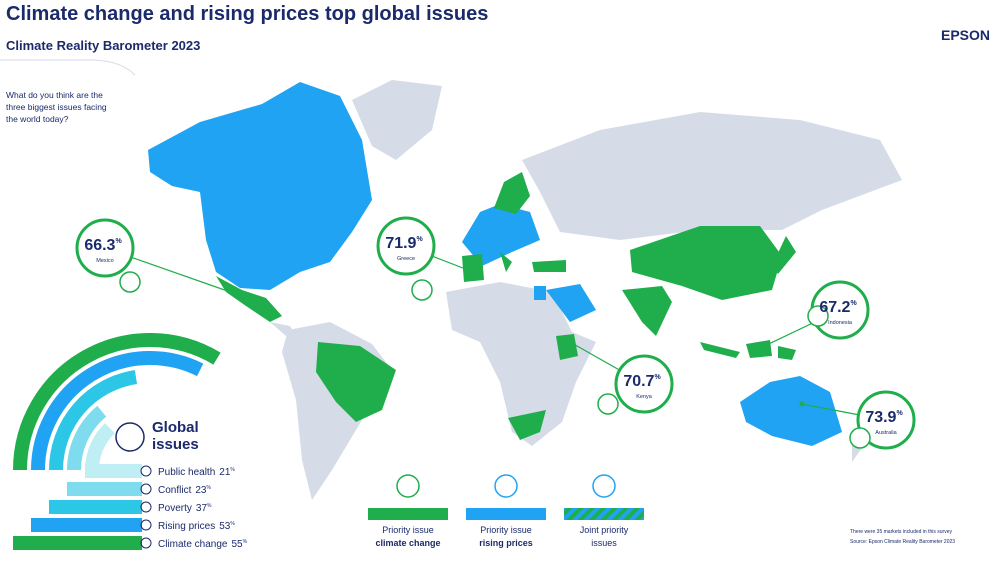 The image size is (1000, 561). What do you see at coordinates (712, 176) in the screenshot?
I see `russia` at bounding box center [712, 176].